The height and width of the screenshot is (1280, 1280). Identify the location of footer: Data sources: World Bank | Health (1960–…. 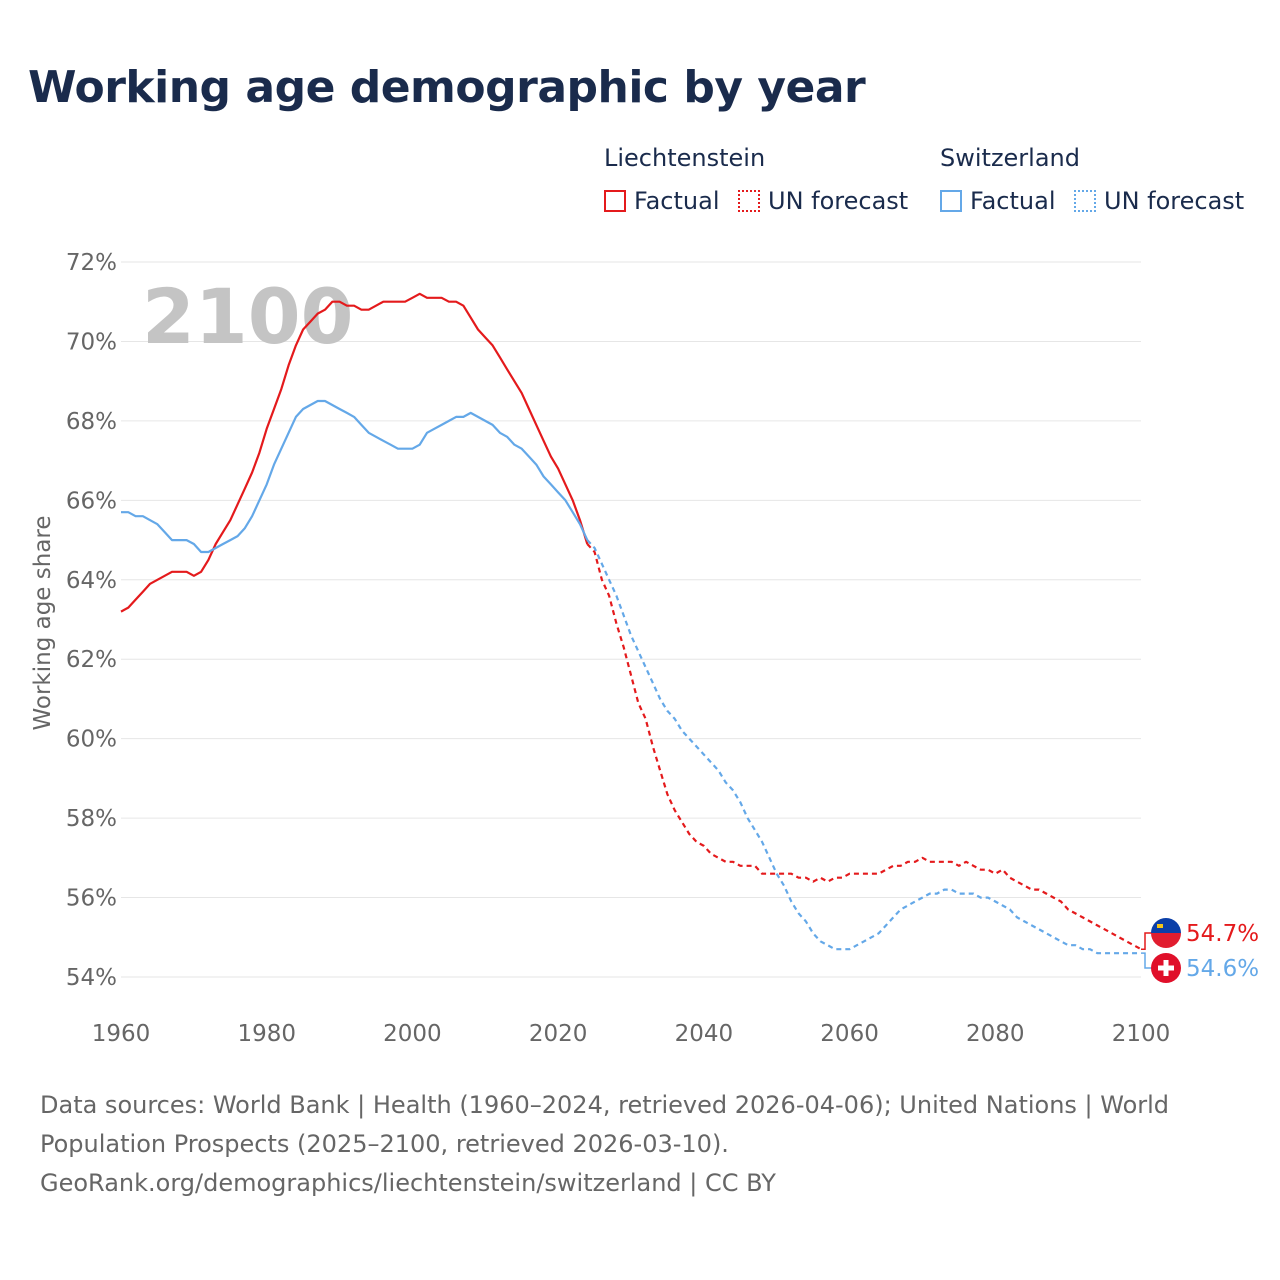
(640, 1144).